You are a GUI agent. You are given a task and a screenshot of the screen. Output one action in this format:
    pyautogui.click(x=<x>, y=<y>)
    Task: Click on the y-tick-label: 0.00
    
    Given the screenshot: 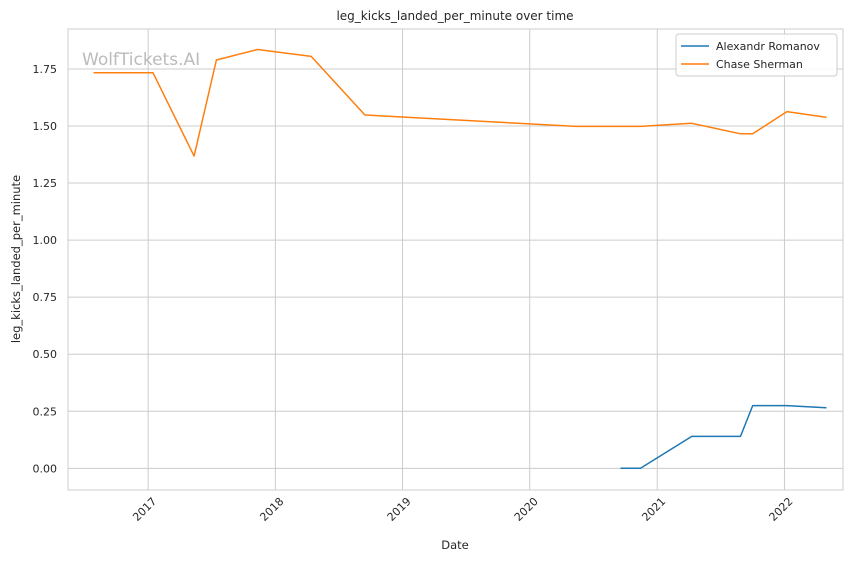 What is the action you would take?
    pyautogui.click(x=45, y=468)
    